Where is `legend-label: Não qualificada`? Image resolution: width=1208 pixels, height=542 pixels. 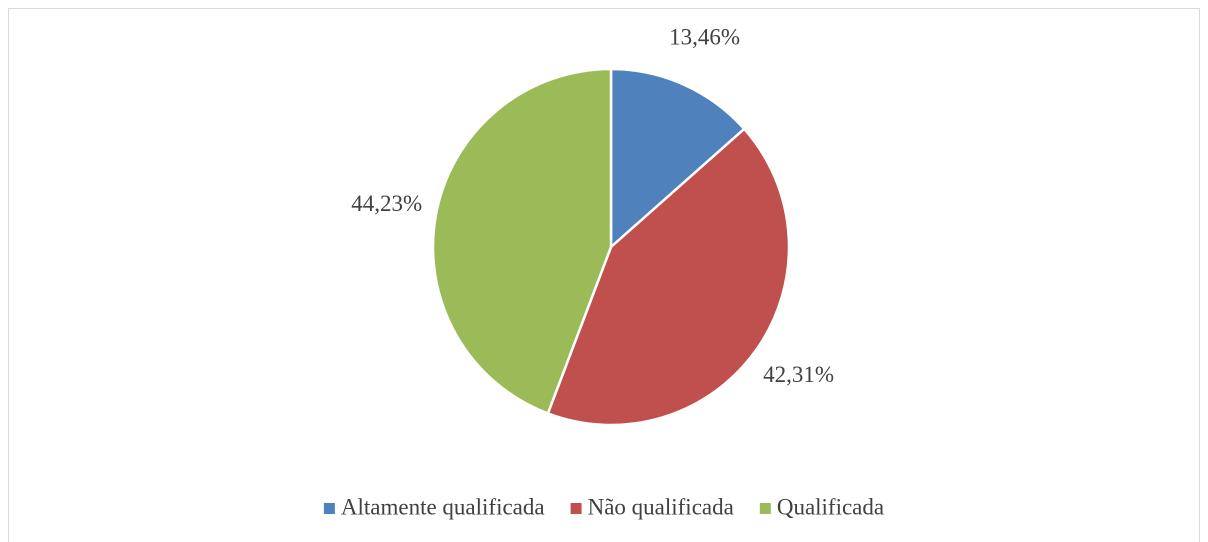
legend-label: Não qualificada is located at coordinates (661, 506).